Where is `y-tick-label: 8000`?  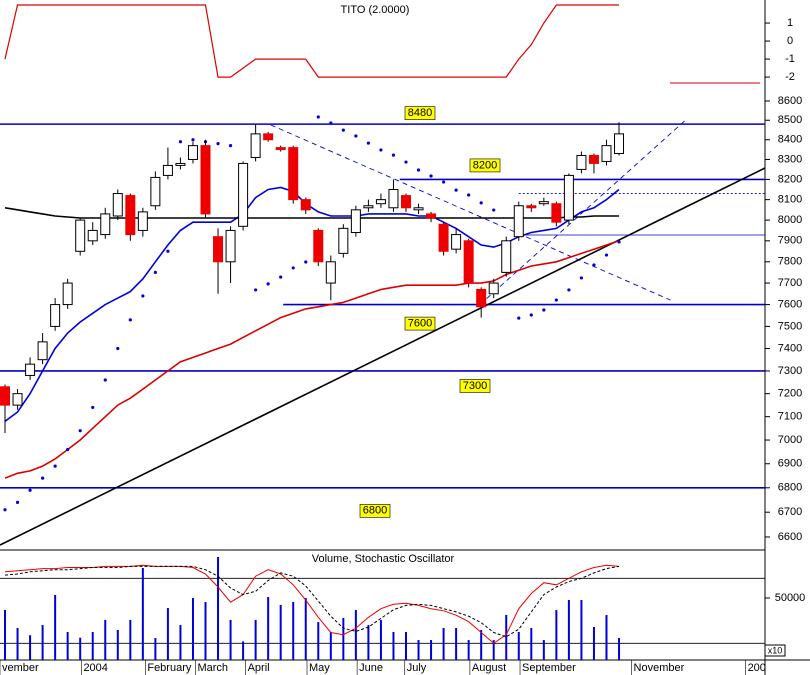 y-tick-label: 8000 is located at coordinates (790, 220).